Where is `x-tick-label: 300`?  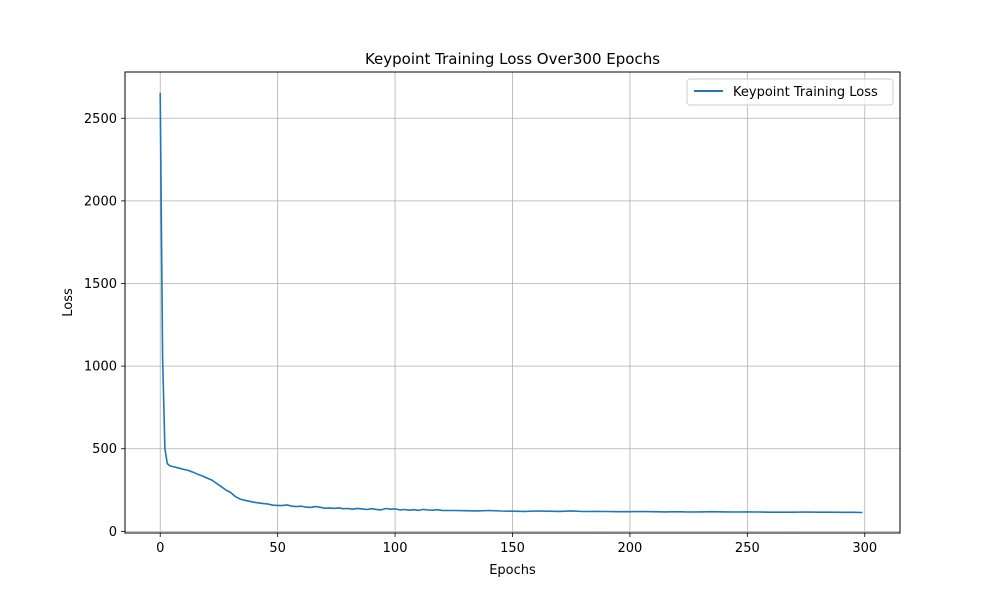
x-tick-label: 300 is located at coordinates (864, 548).